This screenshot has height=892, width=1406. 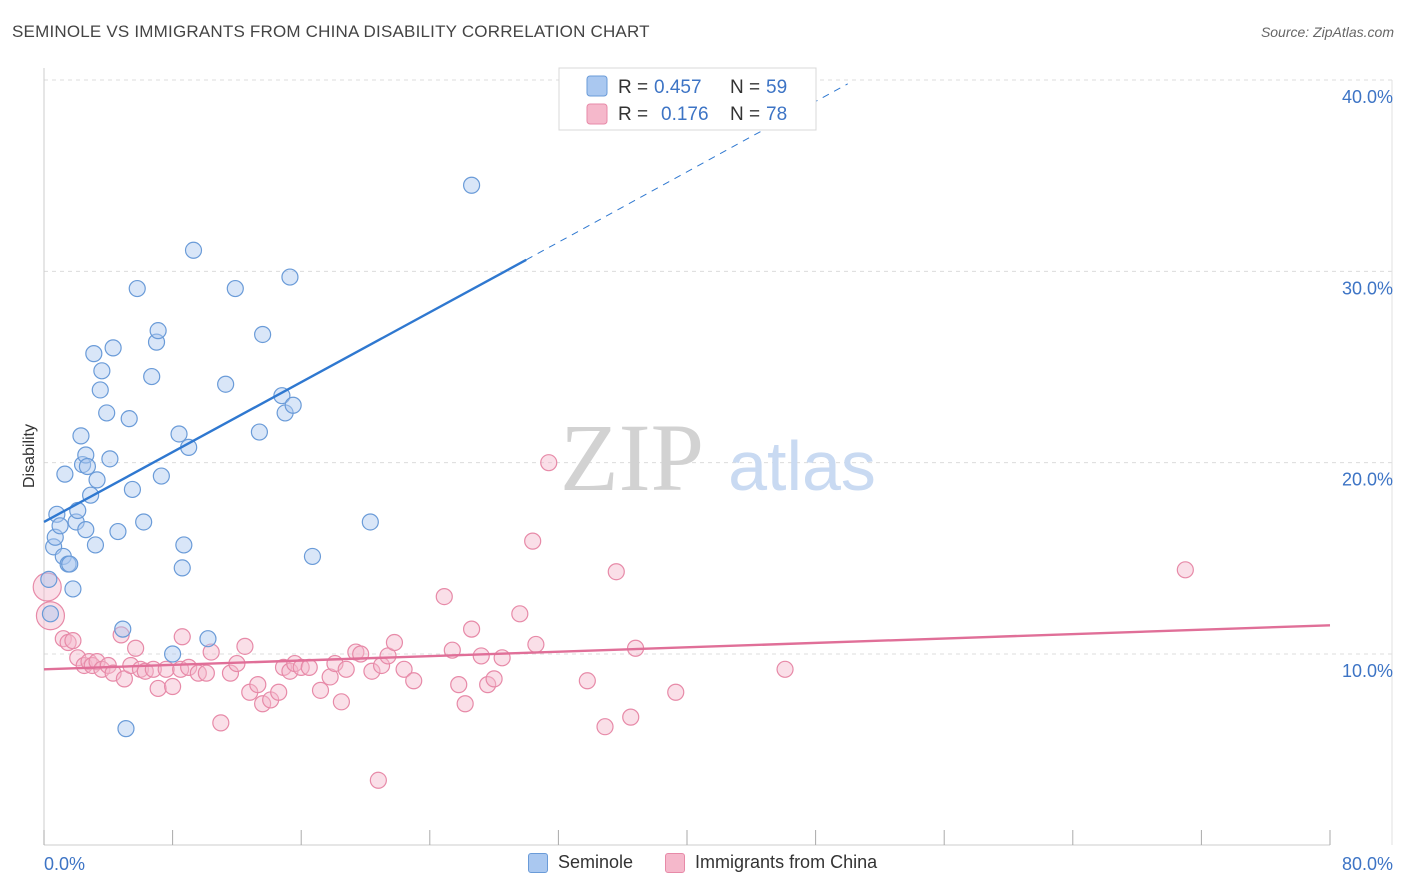 What do you see at coordinates (1367, 480) in the screenshot?
I see `y-tick-label-20: 20.0%` at bounding box center [1367, 480].